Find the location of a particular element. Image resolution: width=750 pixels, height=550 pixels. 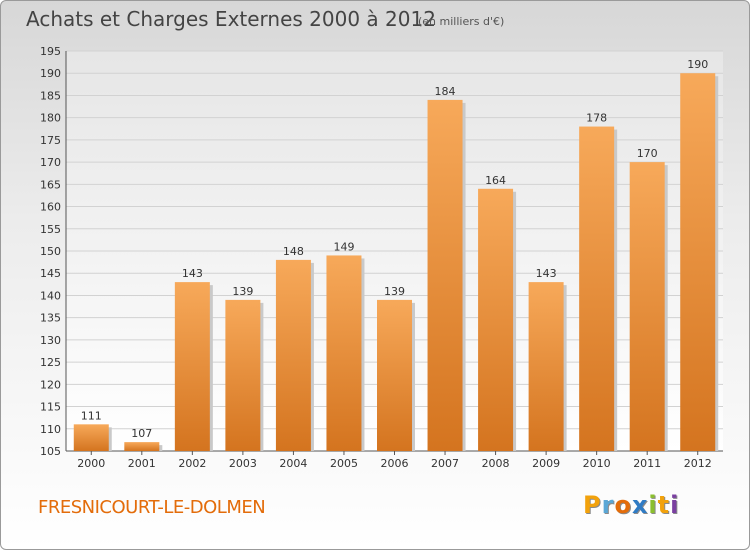

x-tick-label: 2008 is located at coordinates (496, 463).